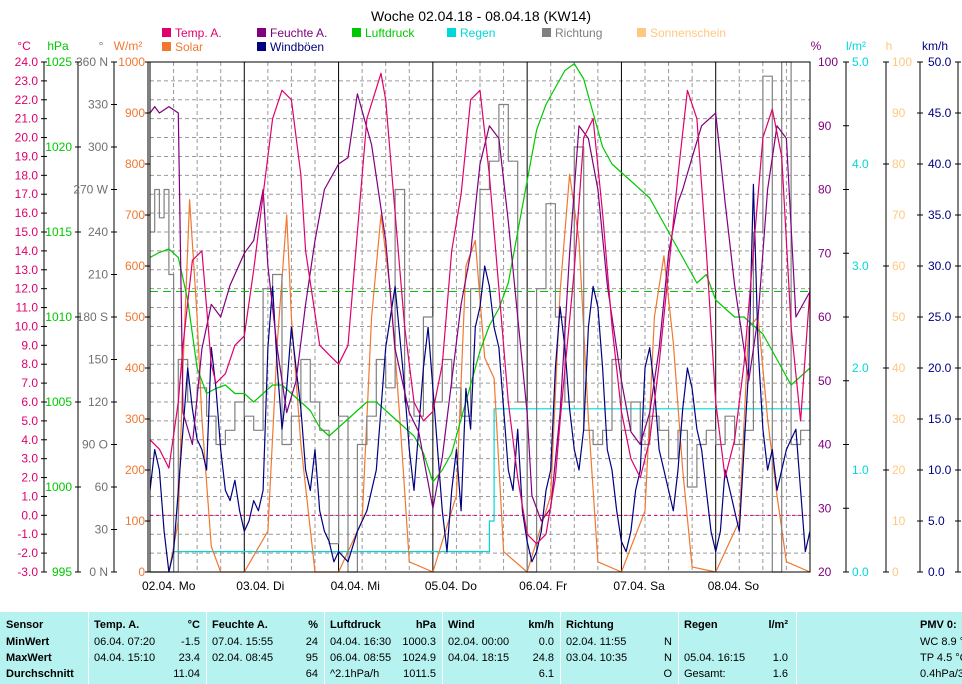  I want to click on axis-tick-label: 23.0, so click(27, 81).